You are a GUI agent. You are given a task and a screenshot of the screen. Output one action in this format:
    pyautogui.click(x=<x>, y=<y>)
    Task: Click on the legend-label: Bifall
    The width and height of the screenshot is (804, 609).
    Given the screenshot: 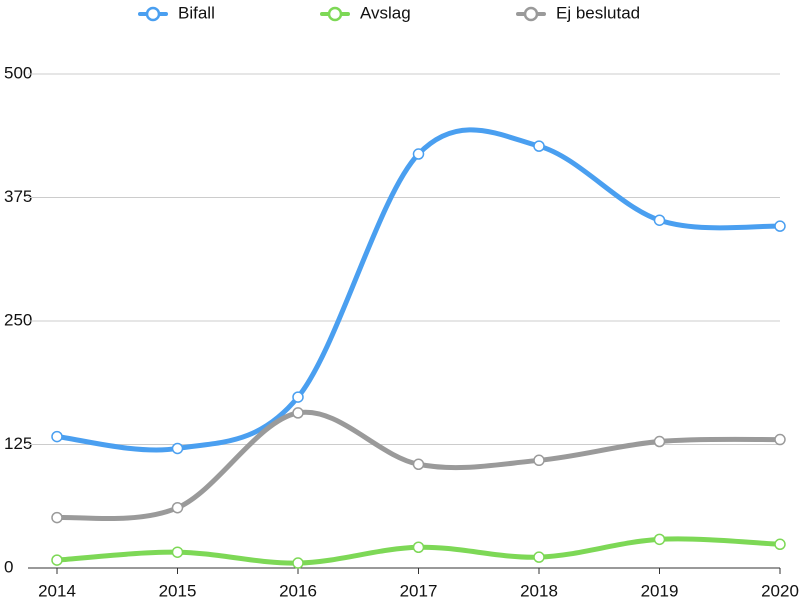 What is the action you would take?
    pyautogui.click(x=196, y=12)
    